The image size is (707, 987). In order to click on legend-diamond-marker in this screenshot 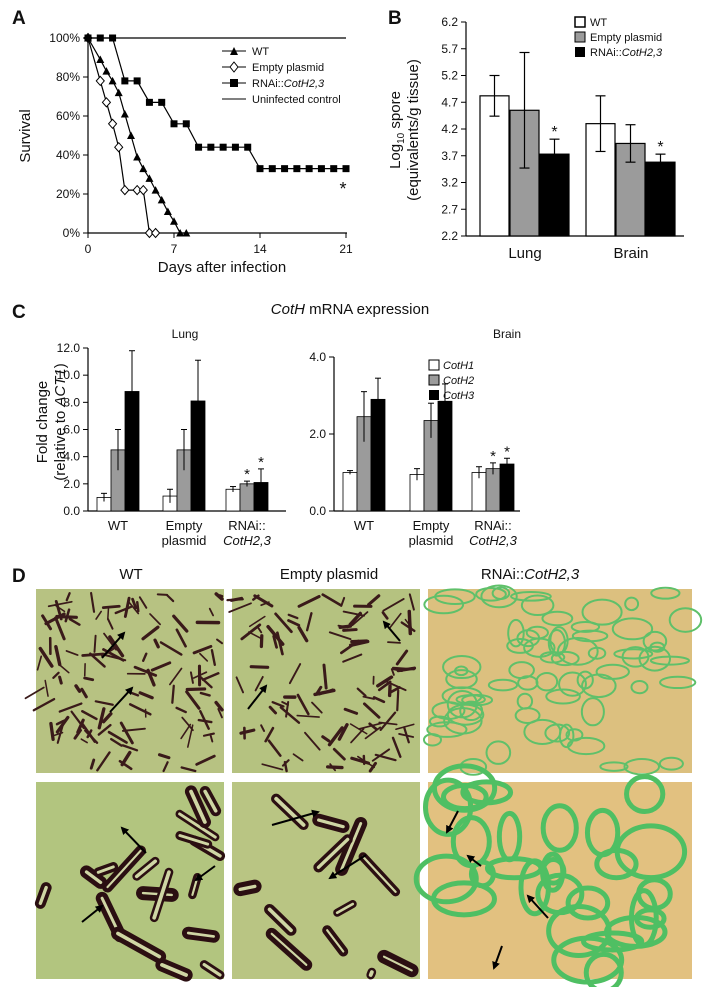, I will do `click(234, 67)`.